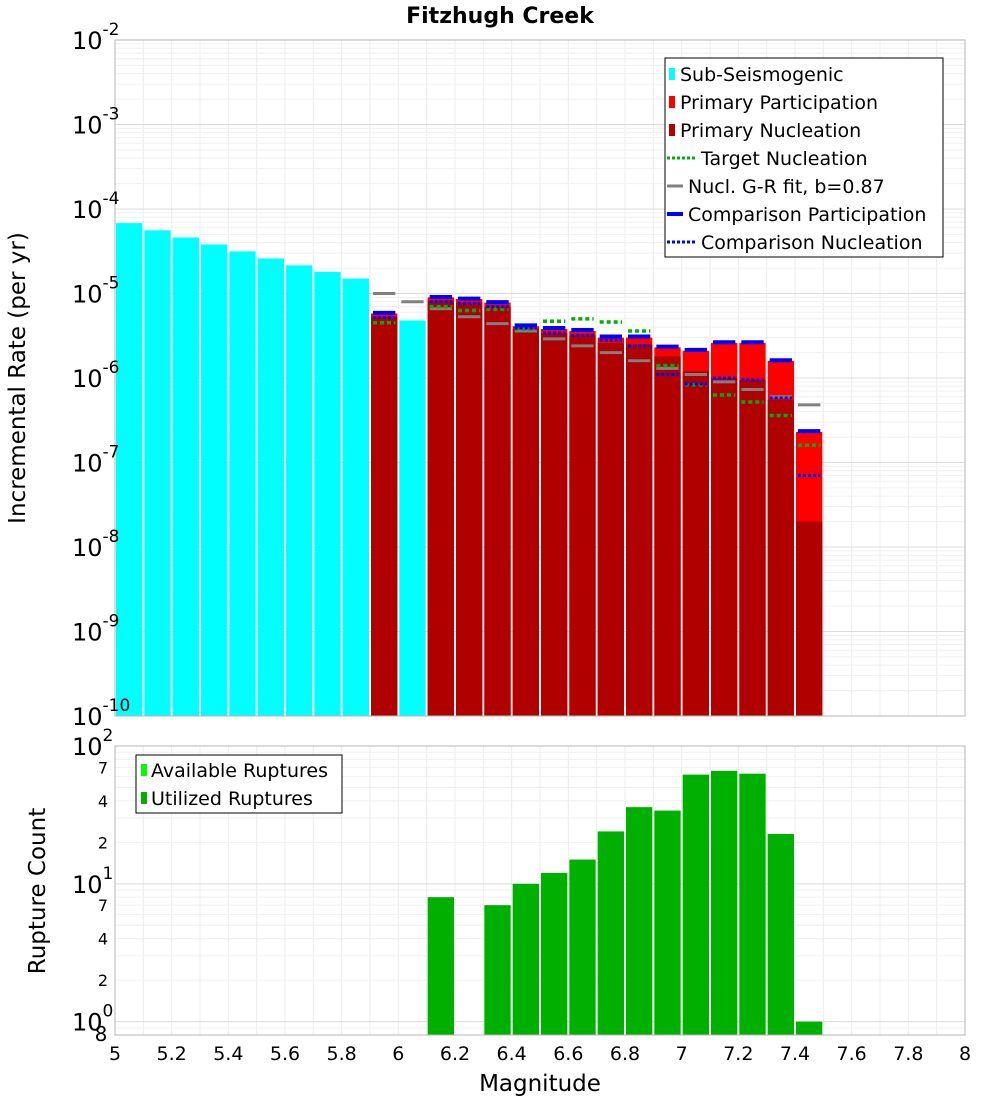 Image resolution: width=1000 pixels, height=1100 pixels. Describe the element at coordinates (96, 544) in the screenshot. I see `top-y-tick-label: 10⁻⁸` at that location.